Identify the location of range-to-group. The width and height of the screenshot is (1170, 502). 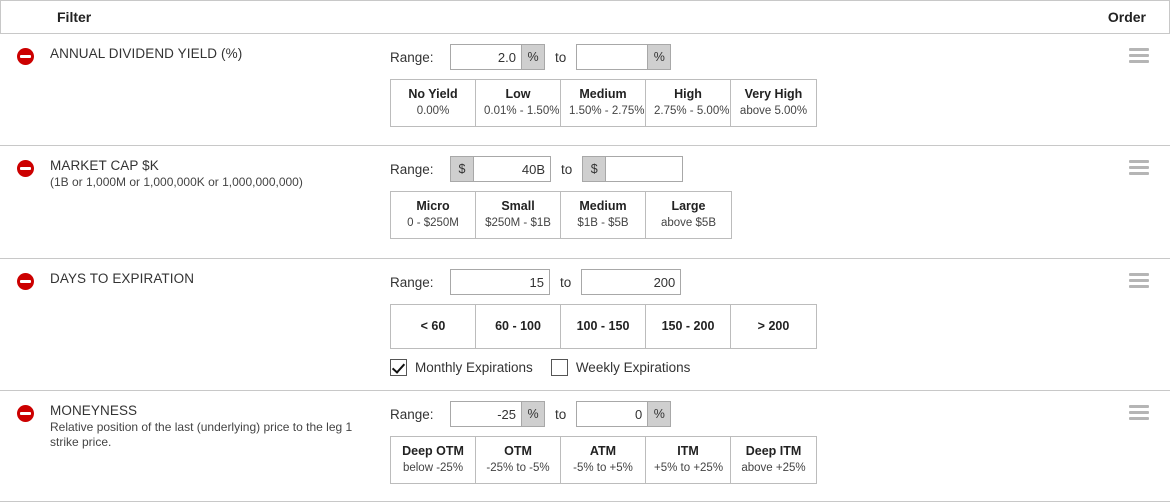
(631, 282).